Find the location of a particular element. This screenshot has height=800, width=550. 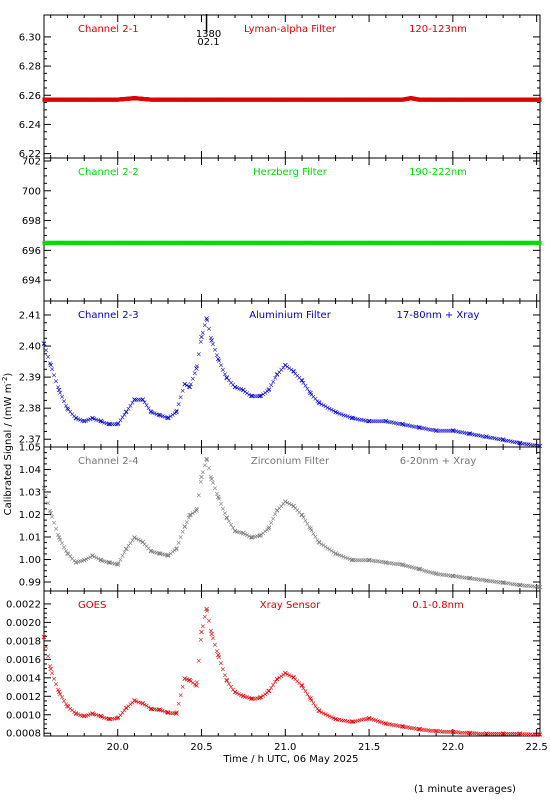

y-tick-label: 0.0016 is located at coordinates (23, 660).